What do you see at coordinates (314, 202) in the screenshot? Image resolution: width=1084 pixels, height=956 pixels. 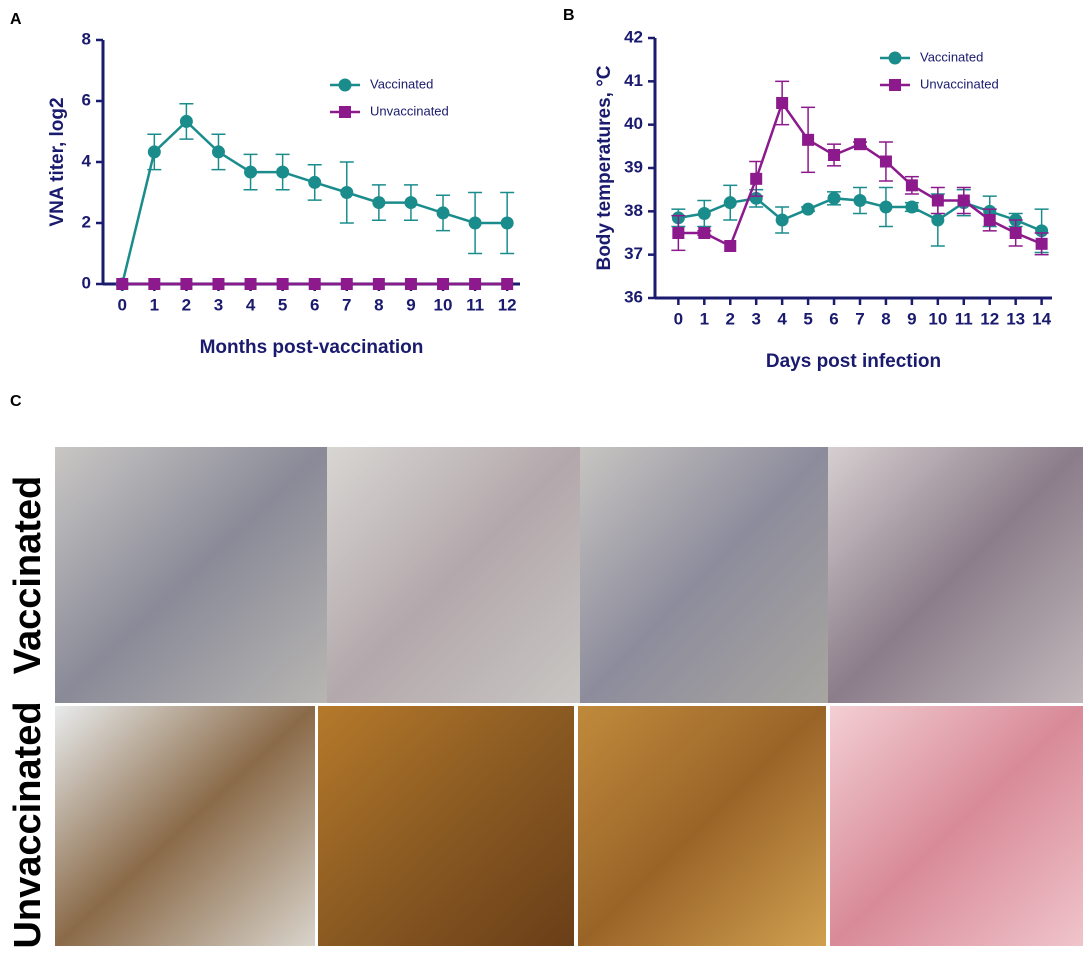 I see `series-line` at bounding box center [314, 202].